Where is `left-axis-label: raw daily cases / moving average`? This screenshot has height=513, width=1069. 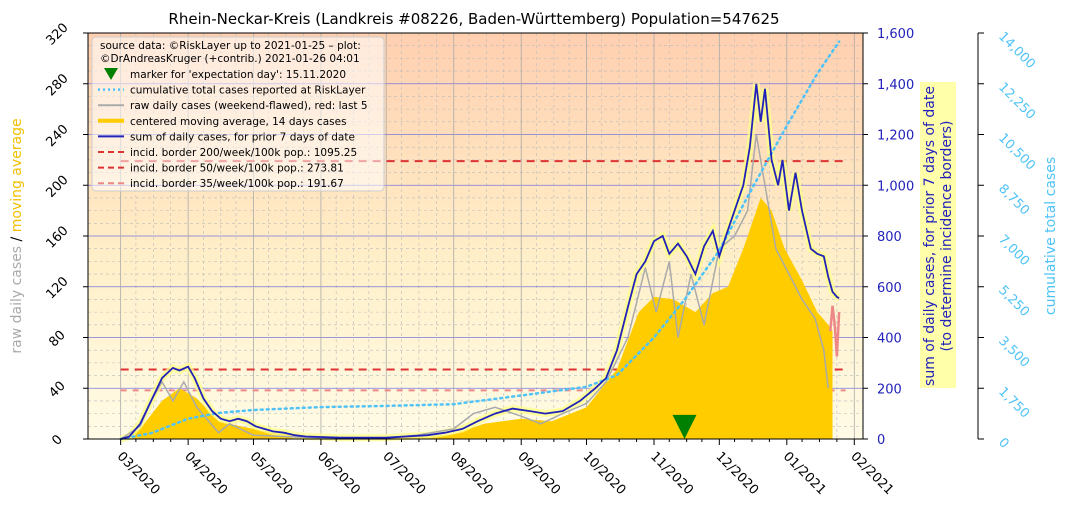 left-axis-label: raw daily cases / moving average is located at coordinates (17, 235).